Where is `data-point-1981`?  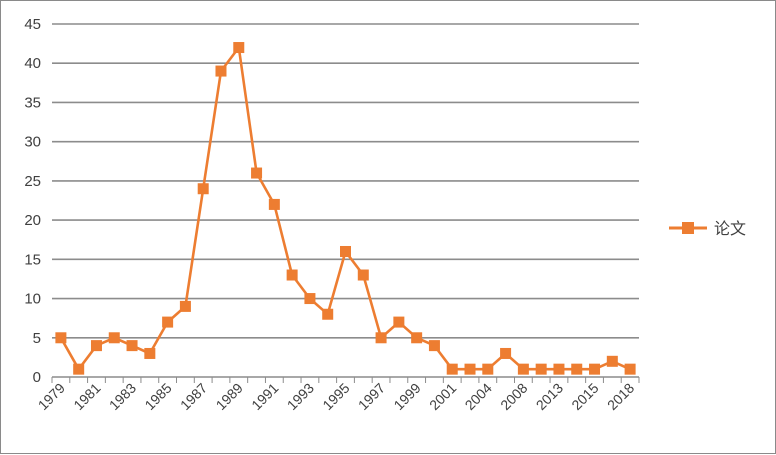
data-point-1981 is located at coordinates (96, 346).